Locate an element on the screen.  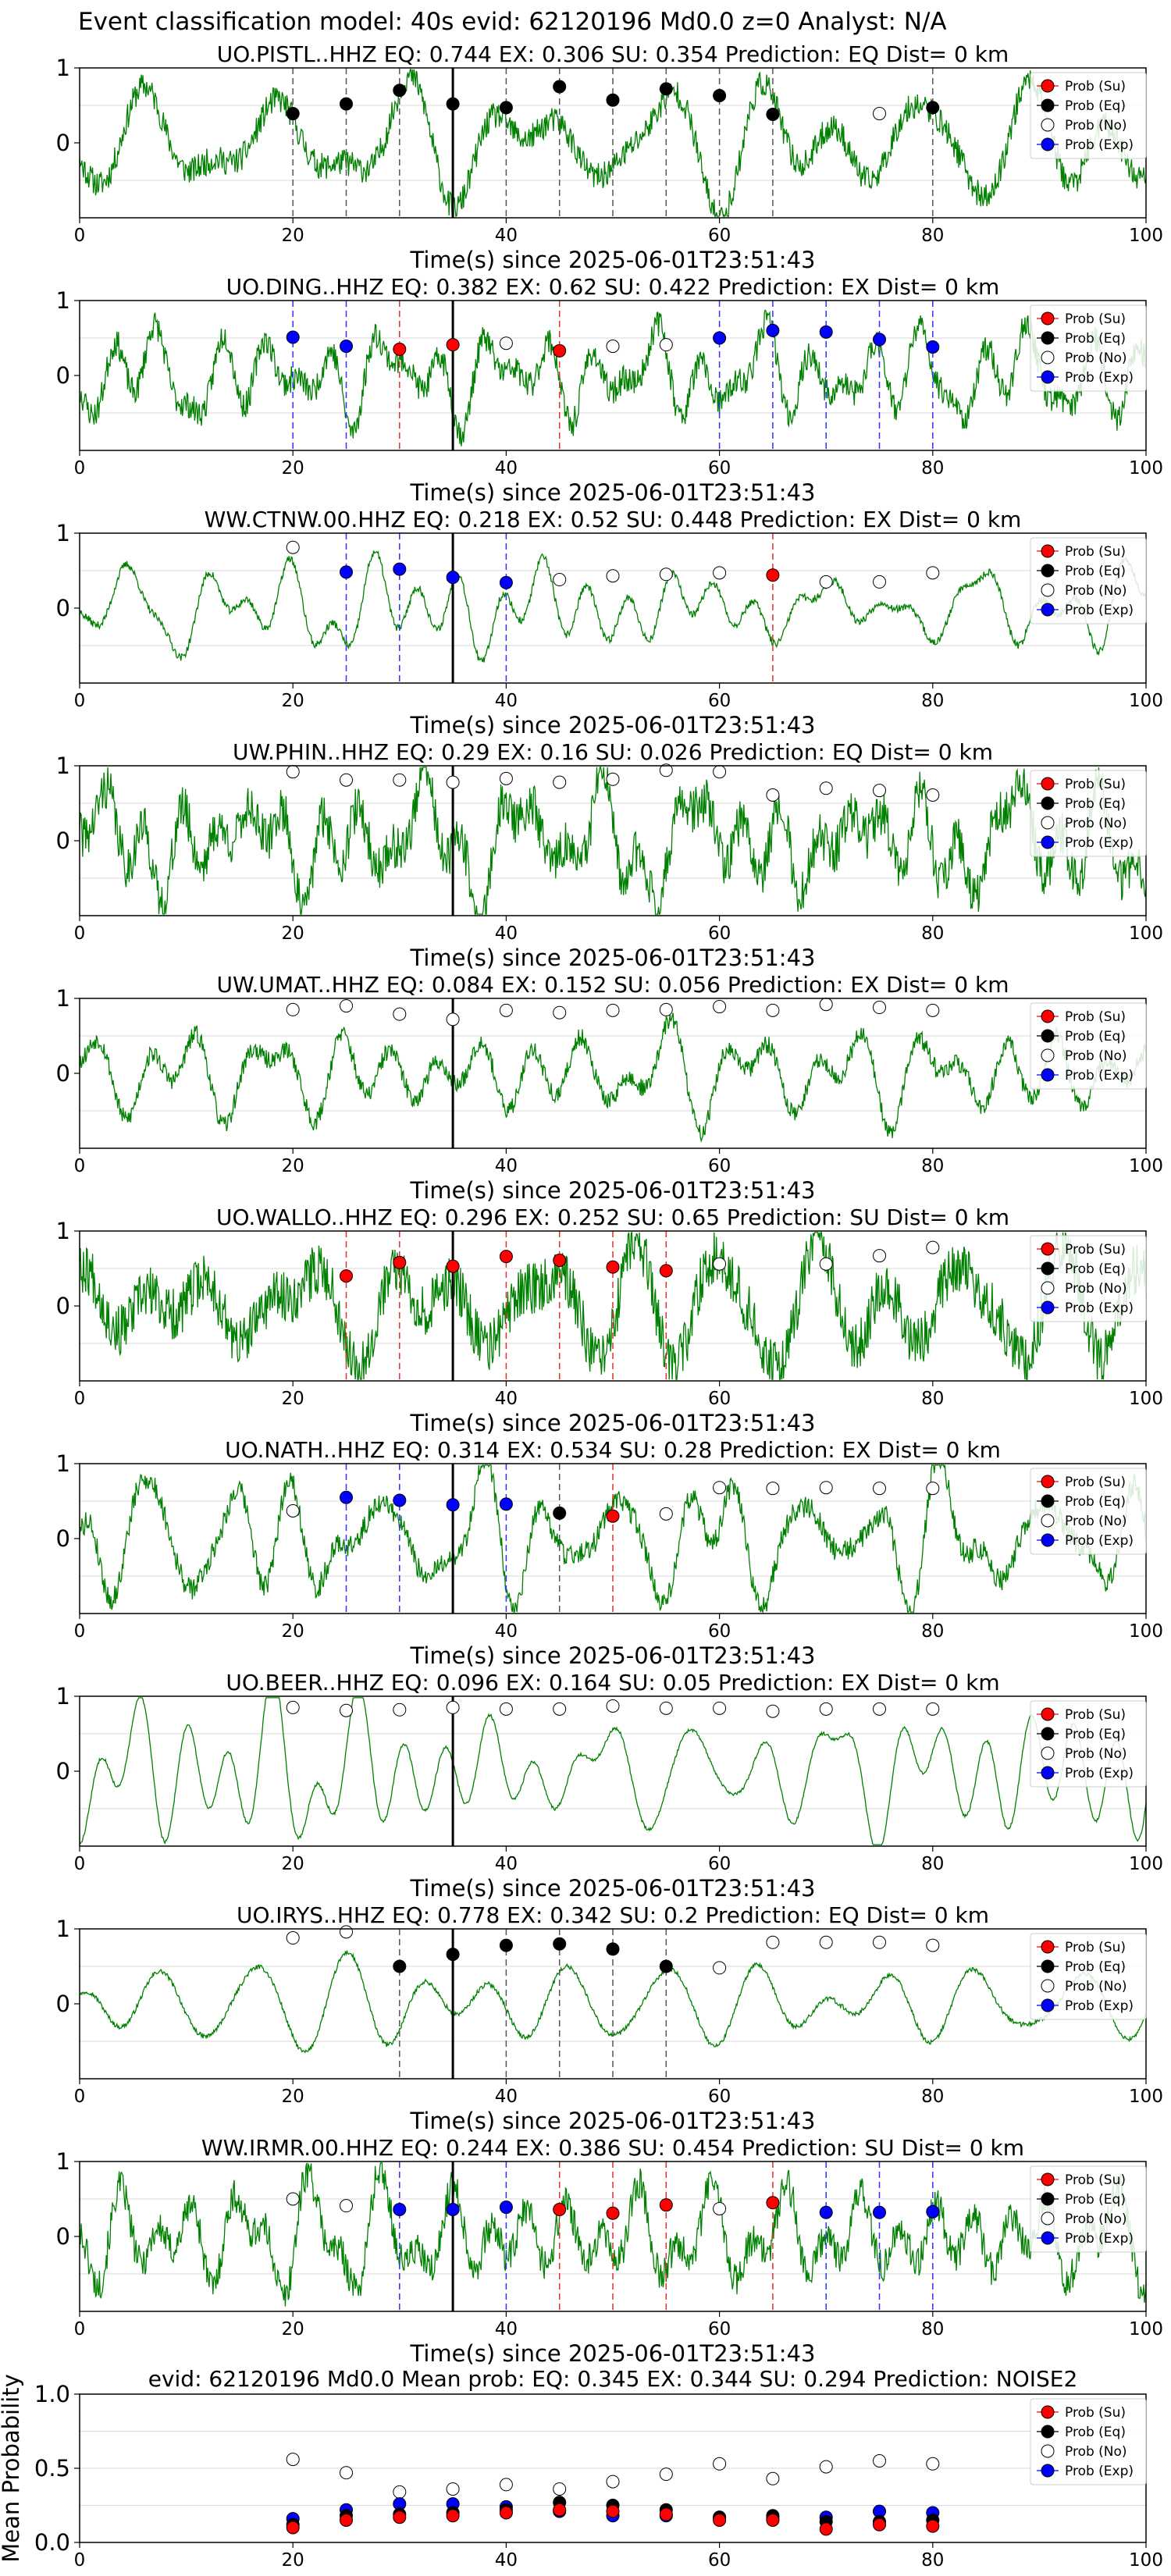
y-axis-label: Mean Probability is located at coordinates (12, 2468).